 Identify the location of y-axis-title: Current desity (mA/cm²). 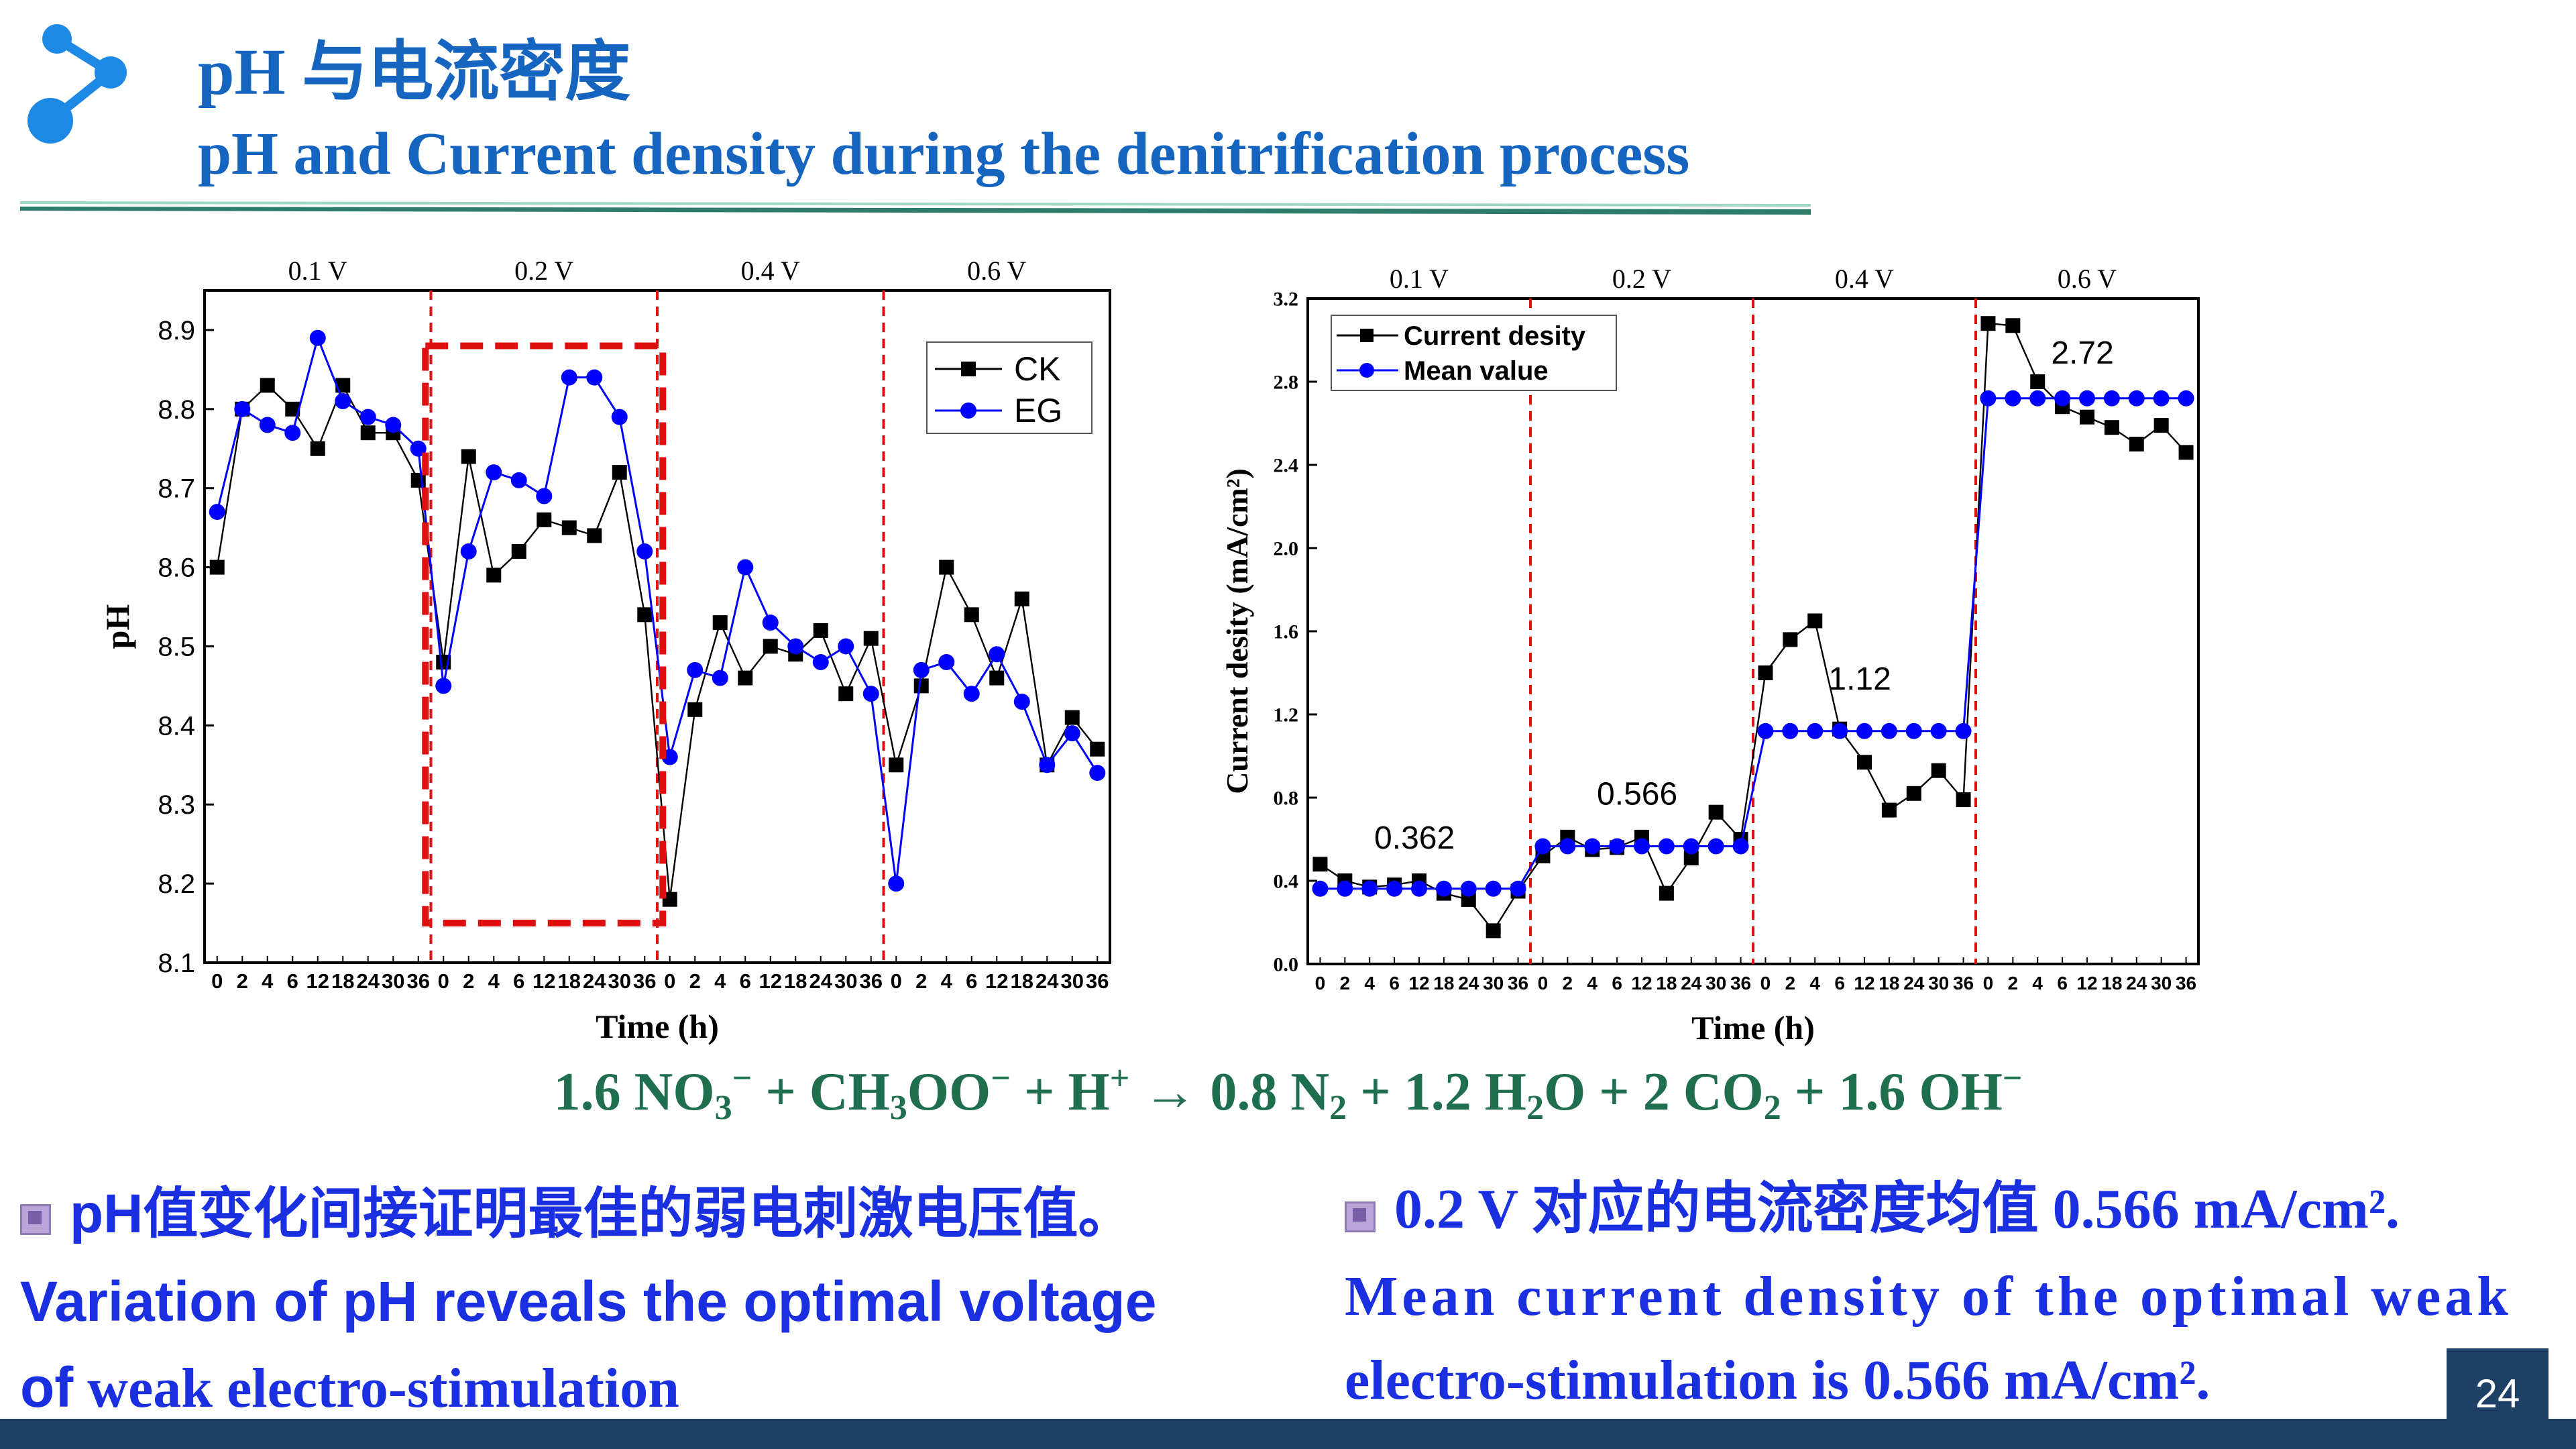
(1237, 631).